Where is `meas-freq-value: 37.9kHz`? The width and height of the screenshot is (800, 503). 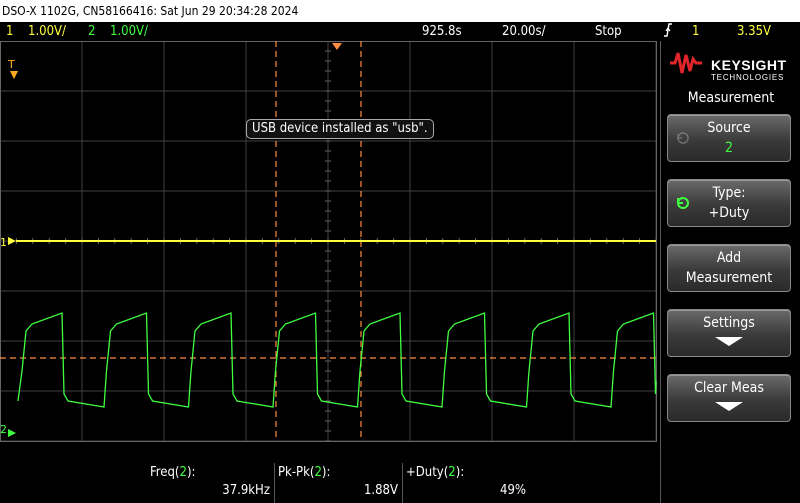
meas-freq-value: 37.9kHz is located at coordinates (246, 490).